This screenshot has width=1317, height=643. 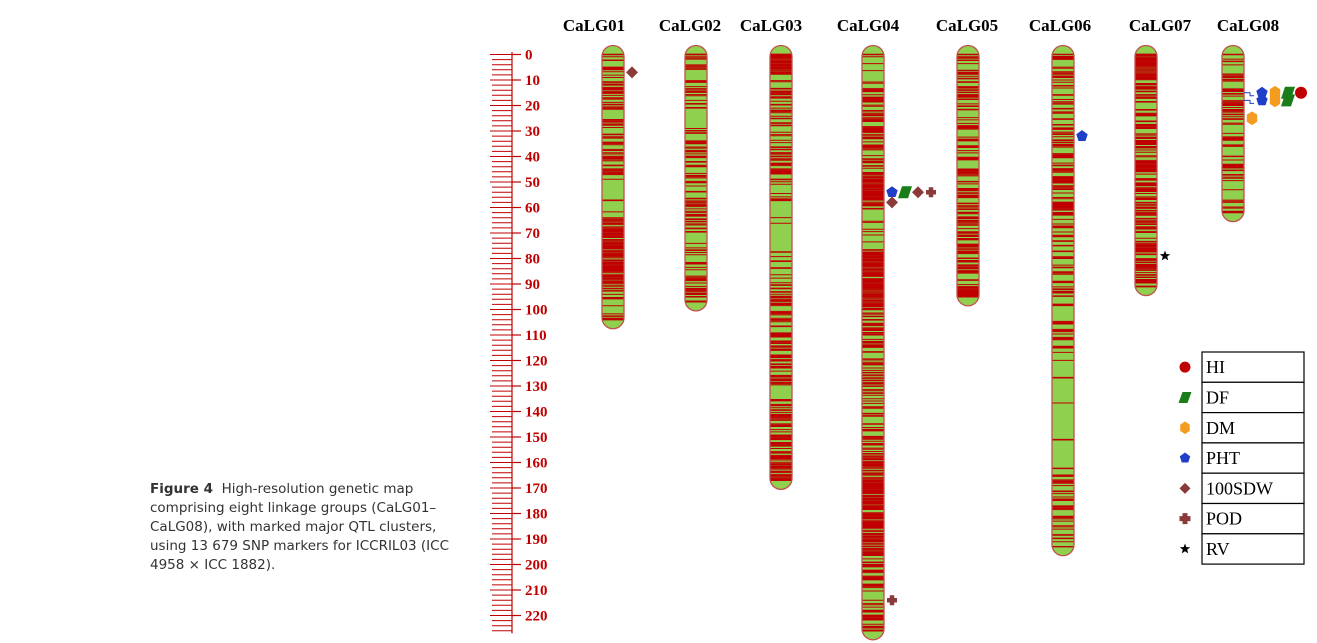 I want to click on scale-tick-label: 40, so click(x=532, y=158).